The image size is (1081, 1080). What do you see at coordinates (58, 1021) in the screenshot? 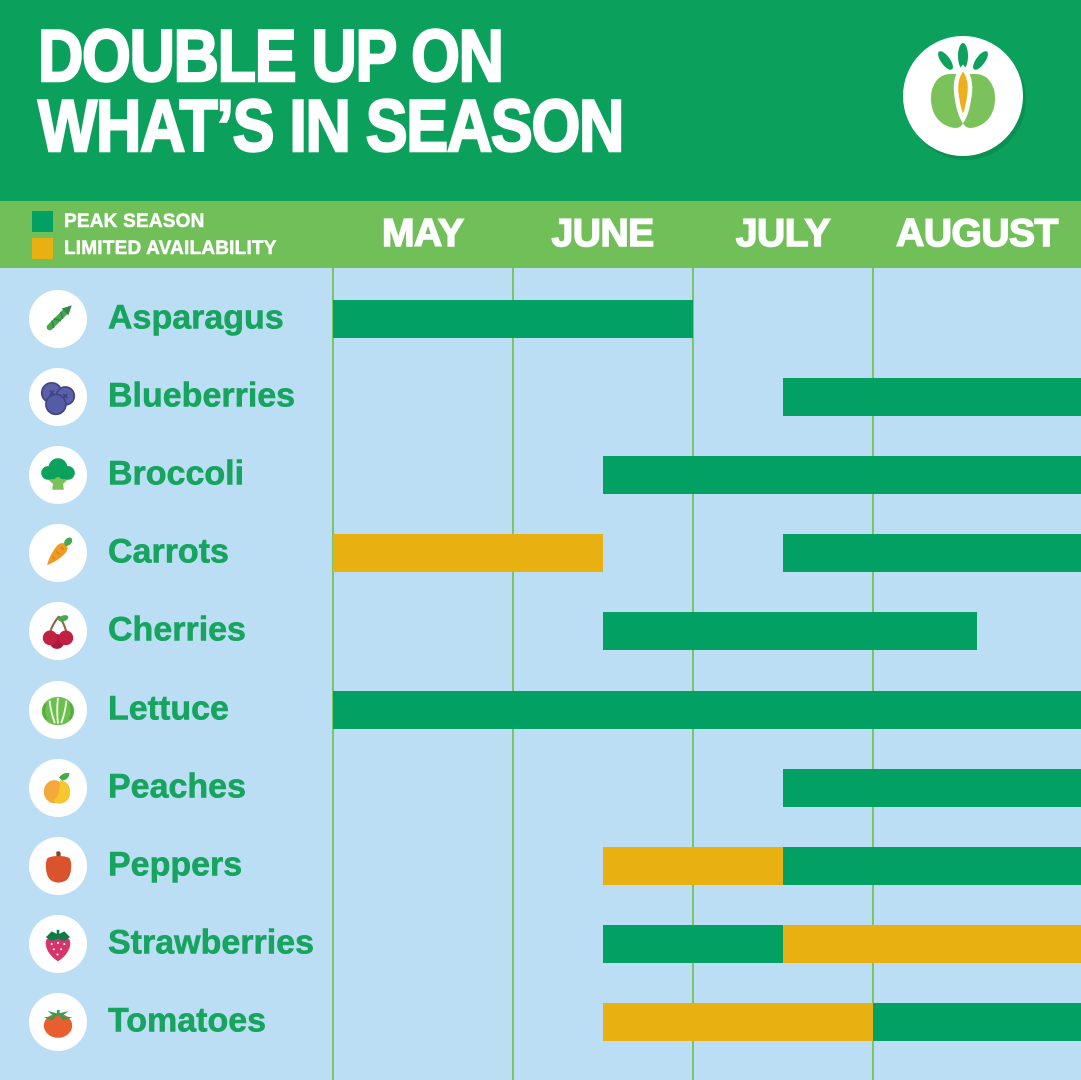
I see `tomatoes-icon` at bounding box center [58, 1021].